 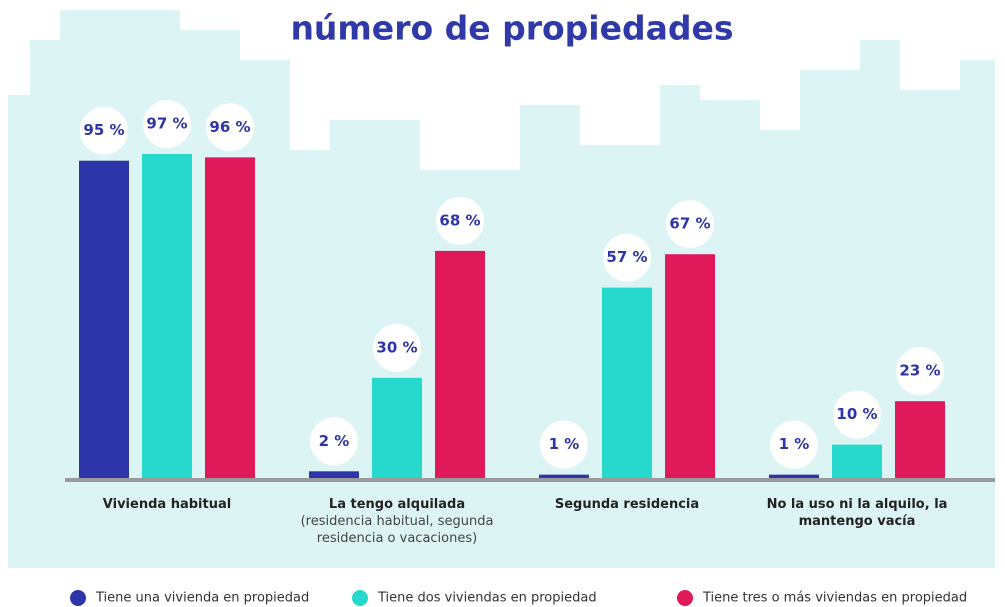 I want to click on value-label: 97 %, so click(x=166, y=124).